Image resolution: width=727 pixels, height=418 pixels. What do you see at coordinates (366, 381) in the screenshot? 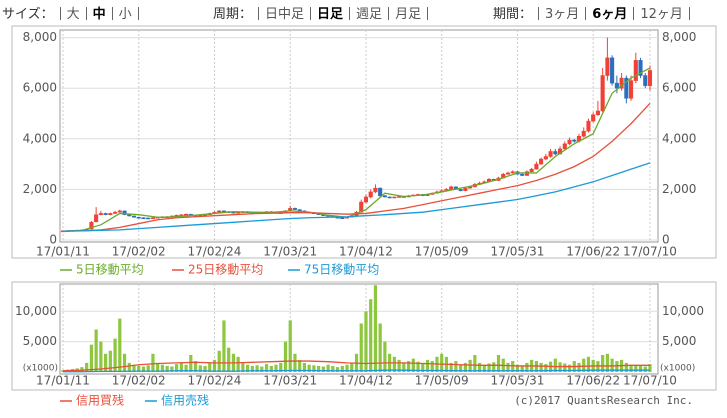
I see `x-tick-label: 17/04/12` at bounding box center [366, 381].